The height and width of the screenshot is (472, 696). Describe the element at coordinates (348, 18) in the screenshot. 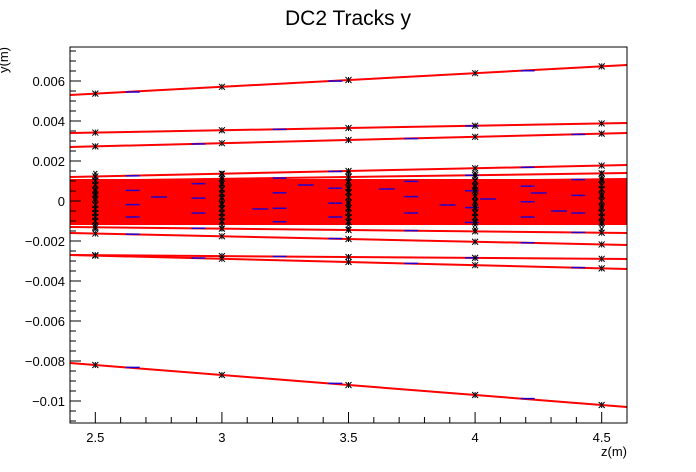

I see `chart-title: DC2 Tracks y` at that location.